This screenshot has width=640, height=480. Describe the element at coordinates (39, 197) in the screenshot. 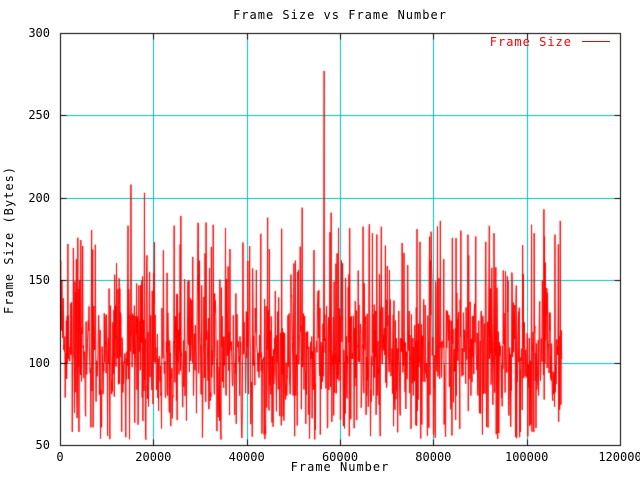

I see `y-tick-label: 200` at that location.